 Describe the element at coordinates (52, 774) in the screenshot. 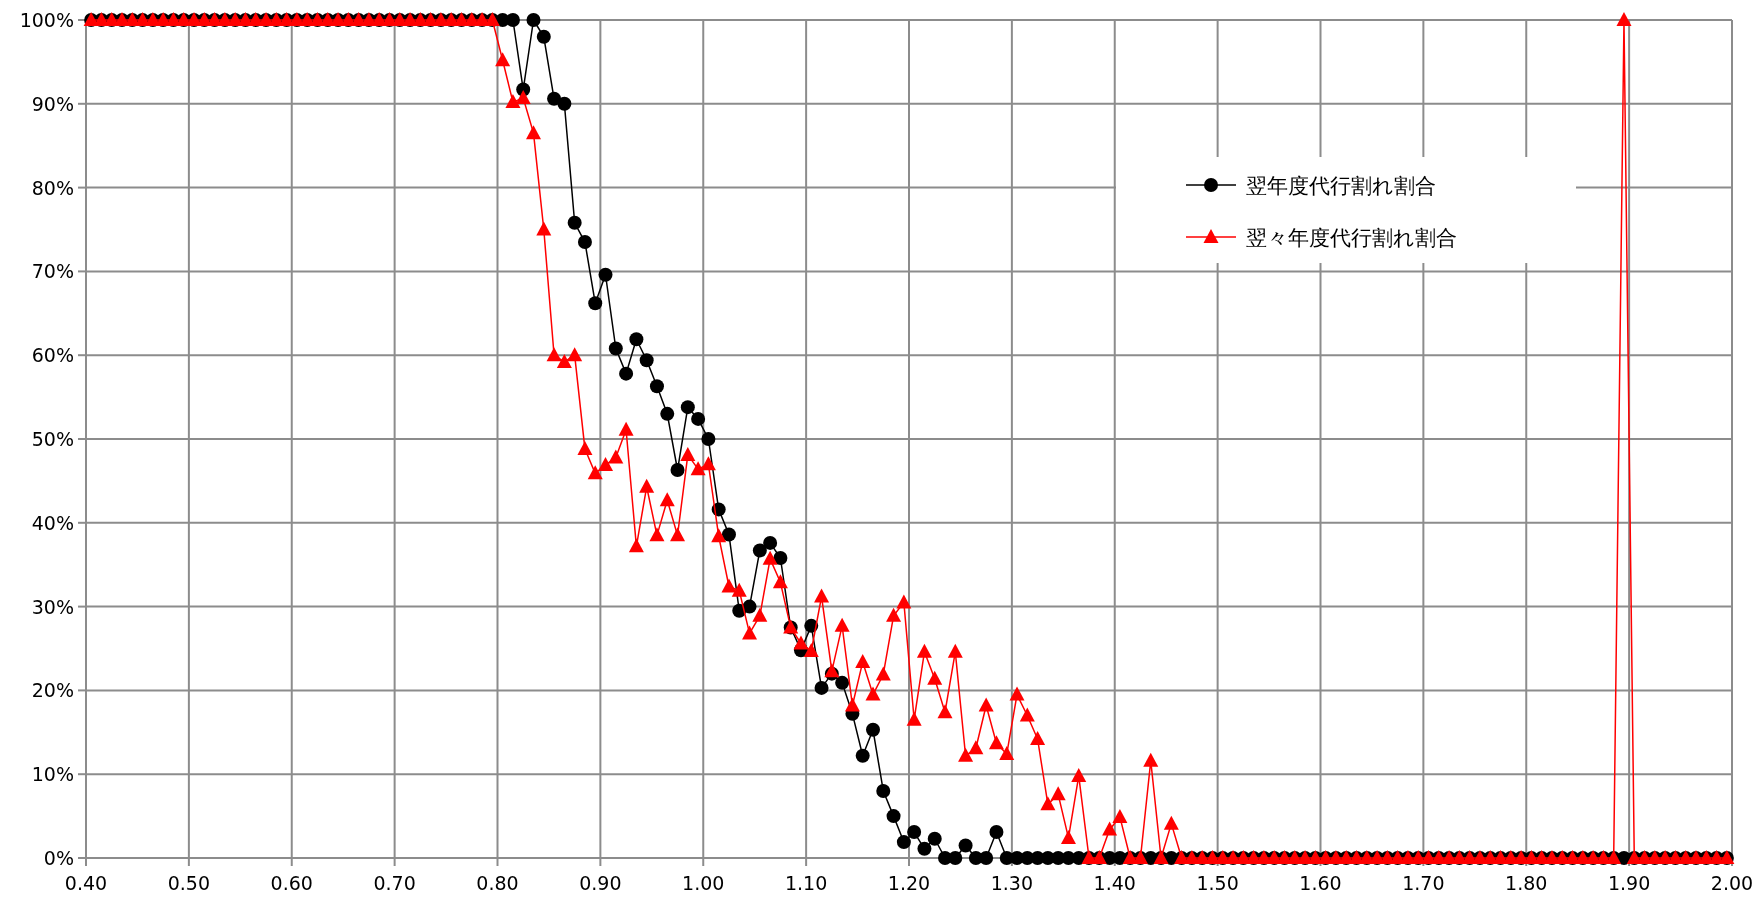

I see `y-tick-label: 10%` at that location.